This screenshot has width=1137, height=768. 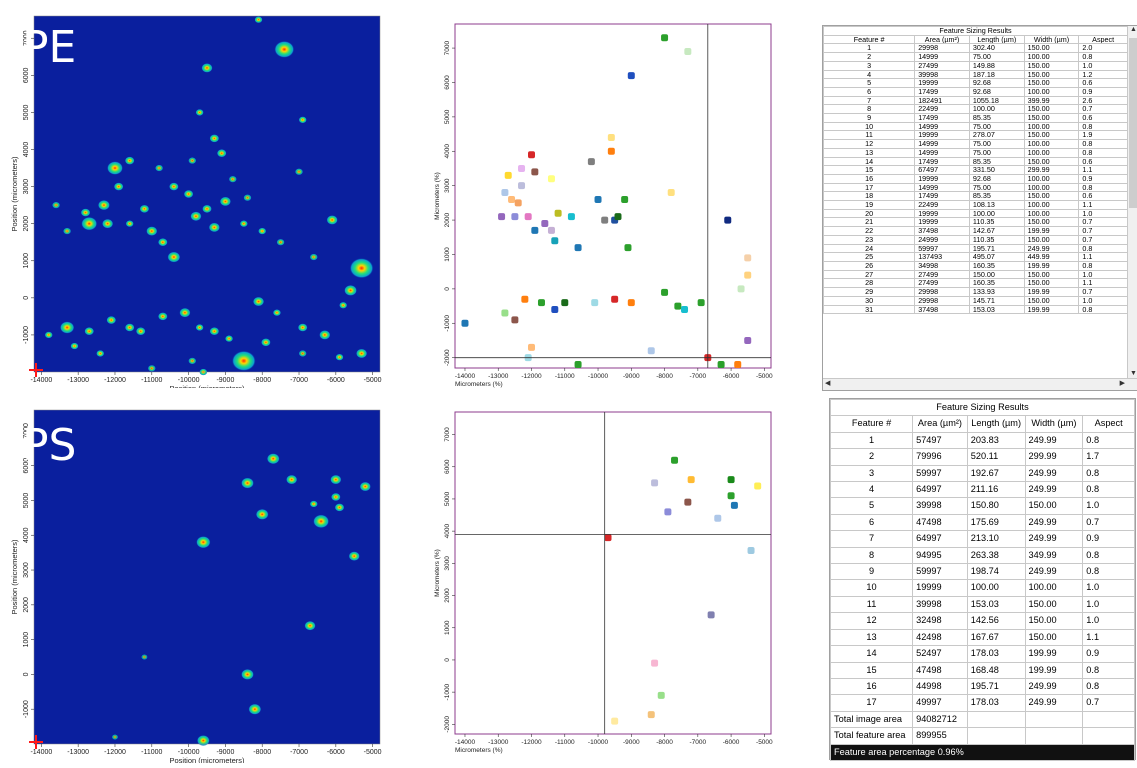 What do you see at coordinates (982, 490) in the screenshot?
I see `table-row: 4 64997 211.16 249.99 0.8` at bounding box center [982, 490].